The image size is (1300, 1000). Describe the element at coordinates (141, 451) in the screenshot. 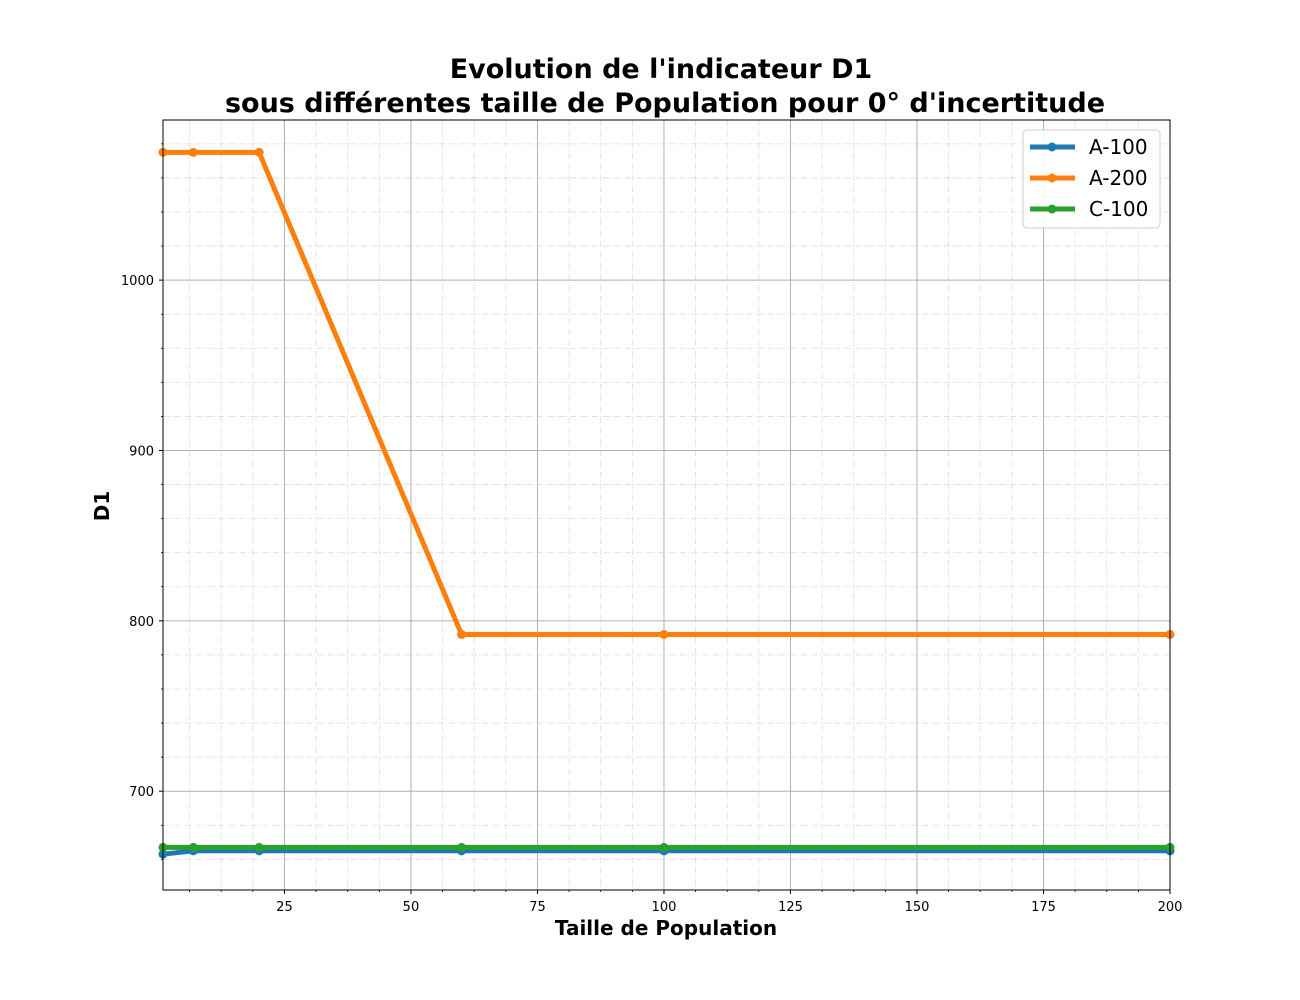

I see `y-tick-label: 900` at that location.